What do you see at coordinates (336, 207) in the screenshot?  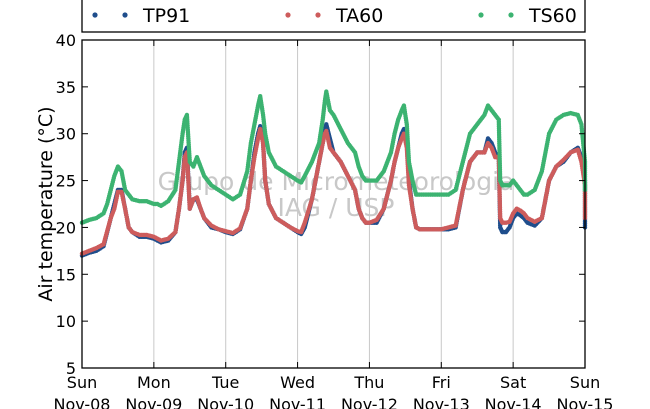 I see `watermark-line-2: IAG / USP` at bounding box center [336, 207].